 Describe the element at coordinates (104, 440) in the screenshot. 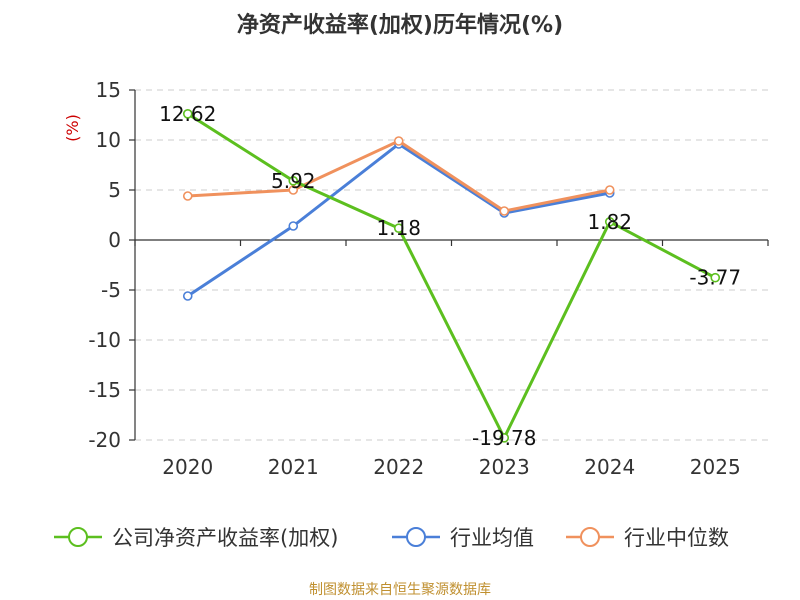

I see `y-tick-label: -20` at that location.